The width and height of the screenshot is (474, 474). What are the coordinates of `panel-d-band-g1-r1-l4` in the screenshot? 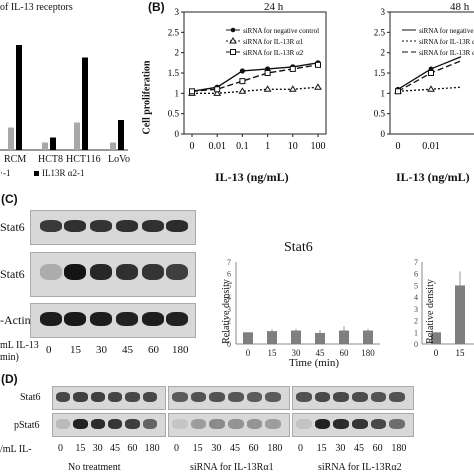 It's located at (115, 397).